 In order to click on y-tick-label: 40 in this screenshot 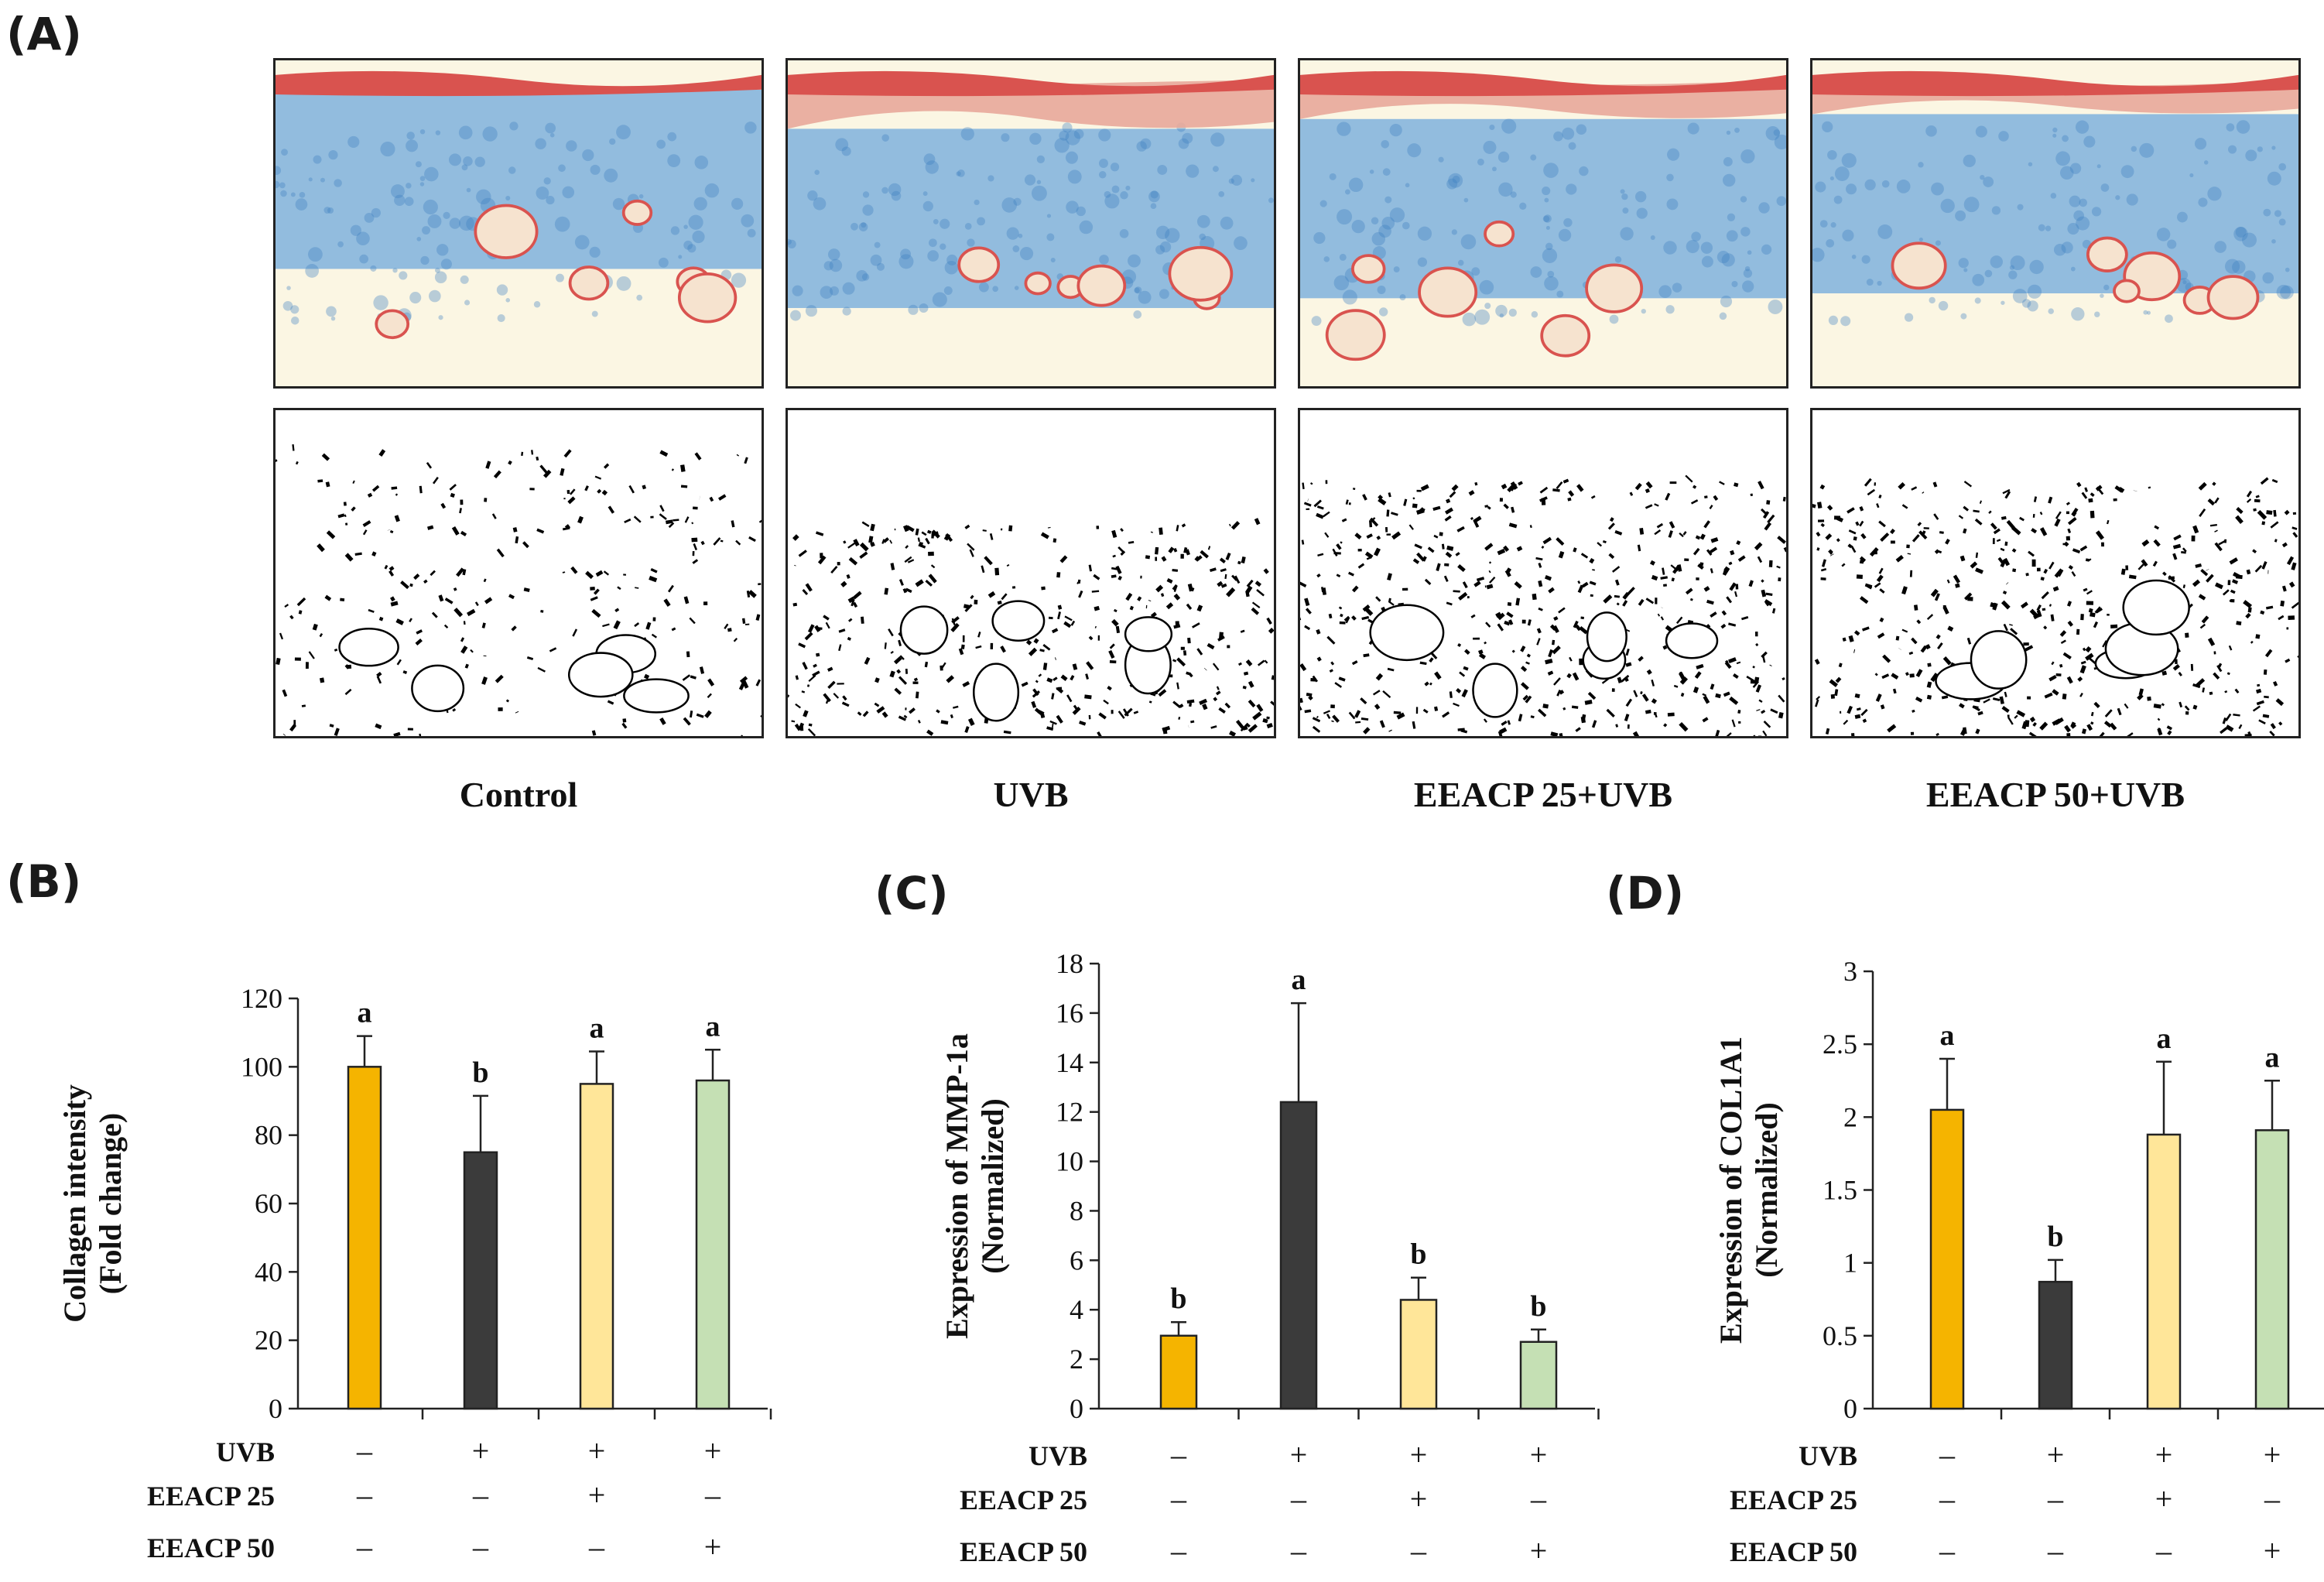, I will do `click(268, 1271)`.